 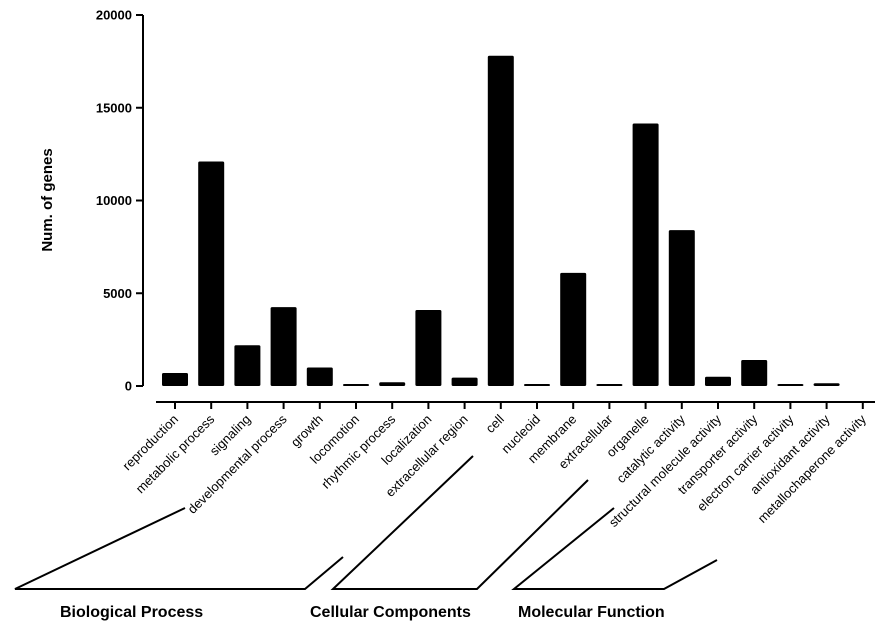 What do you see at coordinates (390, 612) in the screenshot?
I see `group-label: Cellular Components` at bounding box center [390, 612].